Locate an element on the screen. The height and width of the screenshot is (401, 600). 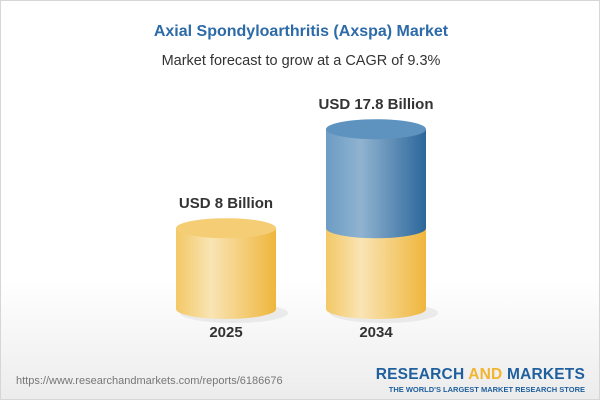
chart-title: Axial Spondyloarthritis (Axspa) Market is located at coordinates (301, 31).